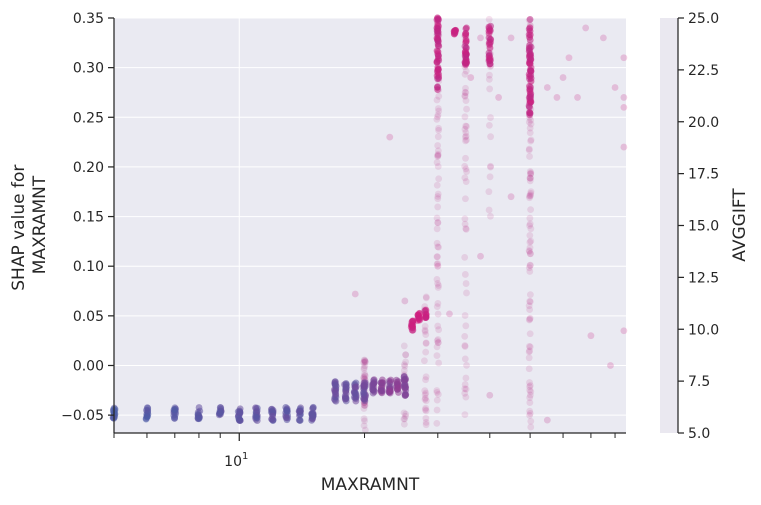 The image size is (761, 505). What do you see at coordinates (699, 382) in the screenshot?
I see `colorbar-tick-label: 7.5` at bounding box center [699, 382].